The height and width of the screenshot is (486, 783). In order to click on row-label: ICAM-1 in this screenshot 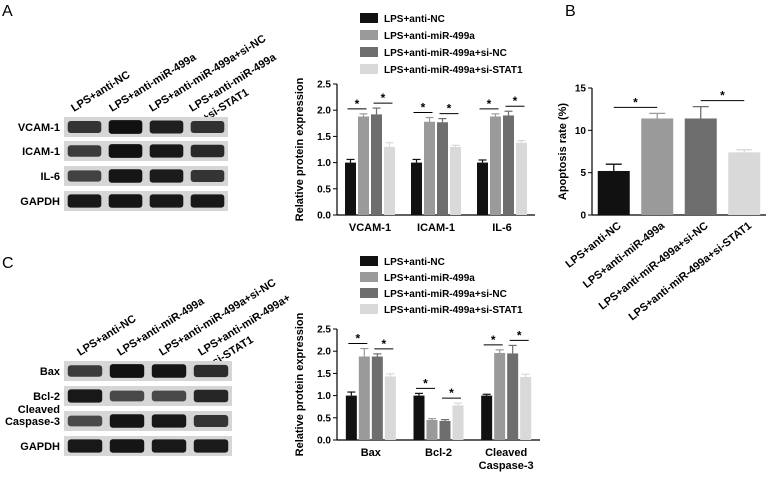, I will do `click(41, 152)`.